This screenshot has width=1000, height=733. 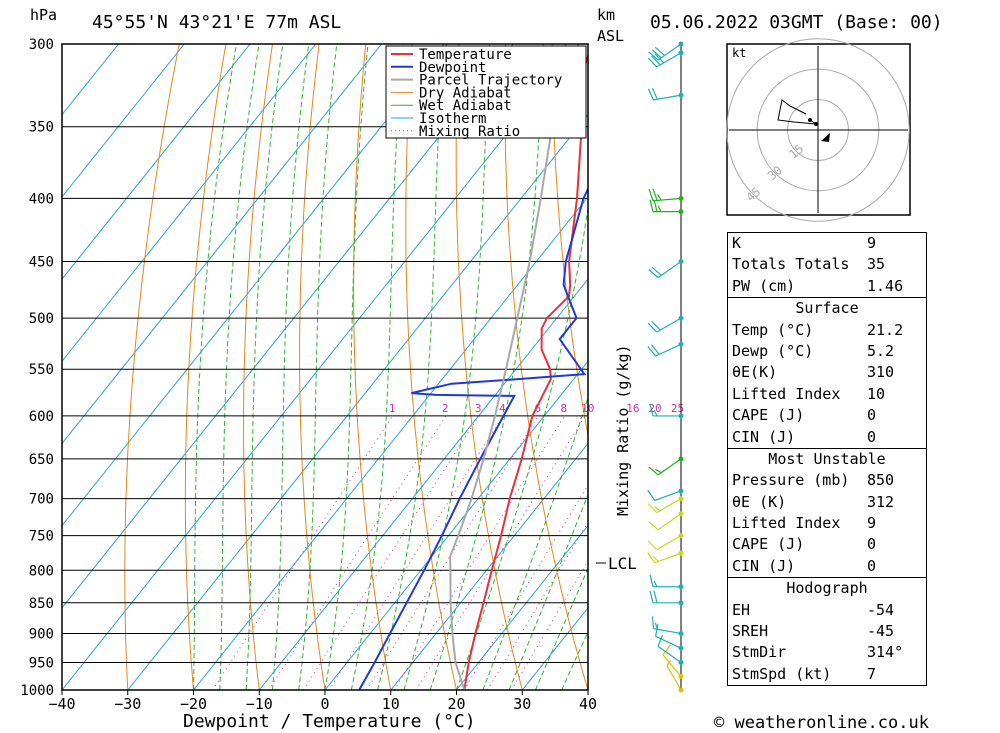 I want to click on x-tick-label: −10, so click(x=259, y=704).